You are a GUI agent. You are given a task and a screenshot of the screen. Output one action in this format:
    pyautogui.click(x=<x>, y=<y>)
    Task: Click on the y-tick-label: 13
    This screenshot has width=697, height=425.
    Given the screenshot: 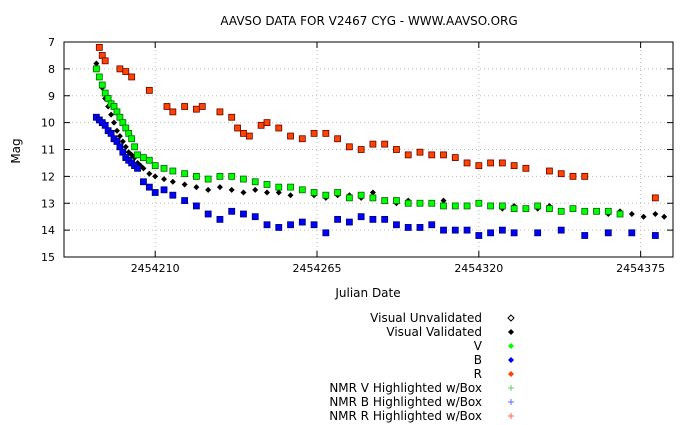 What is the action you would take?
    pyautogui.click(x=48, y=203)
    